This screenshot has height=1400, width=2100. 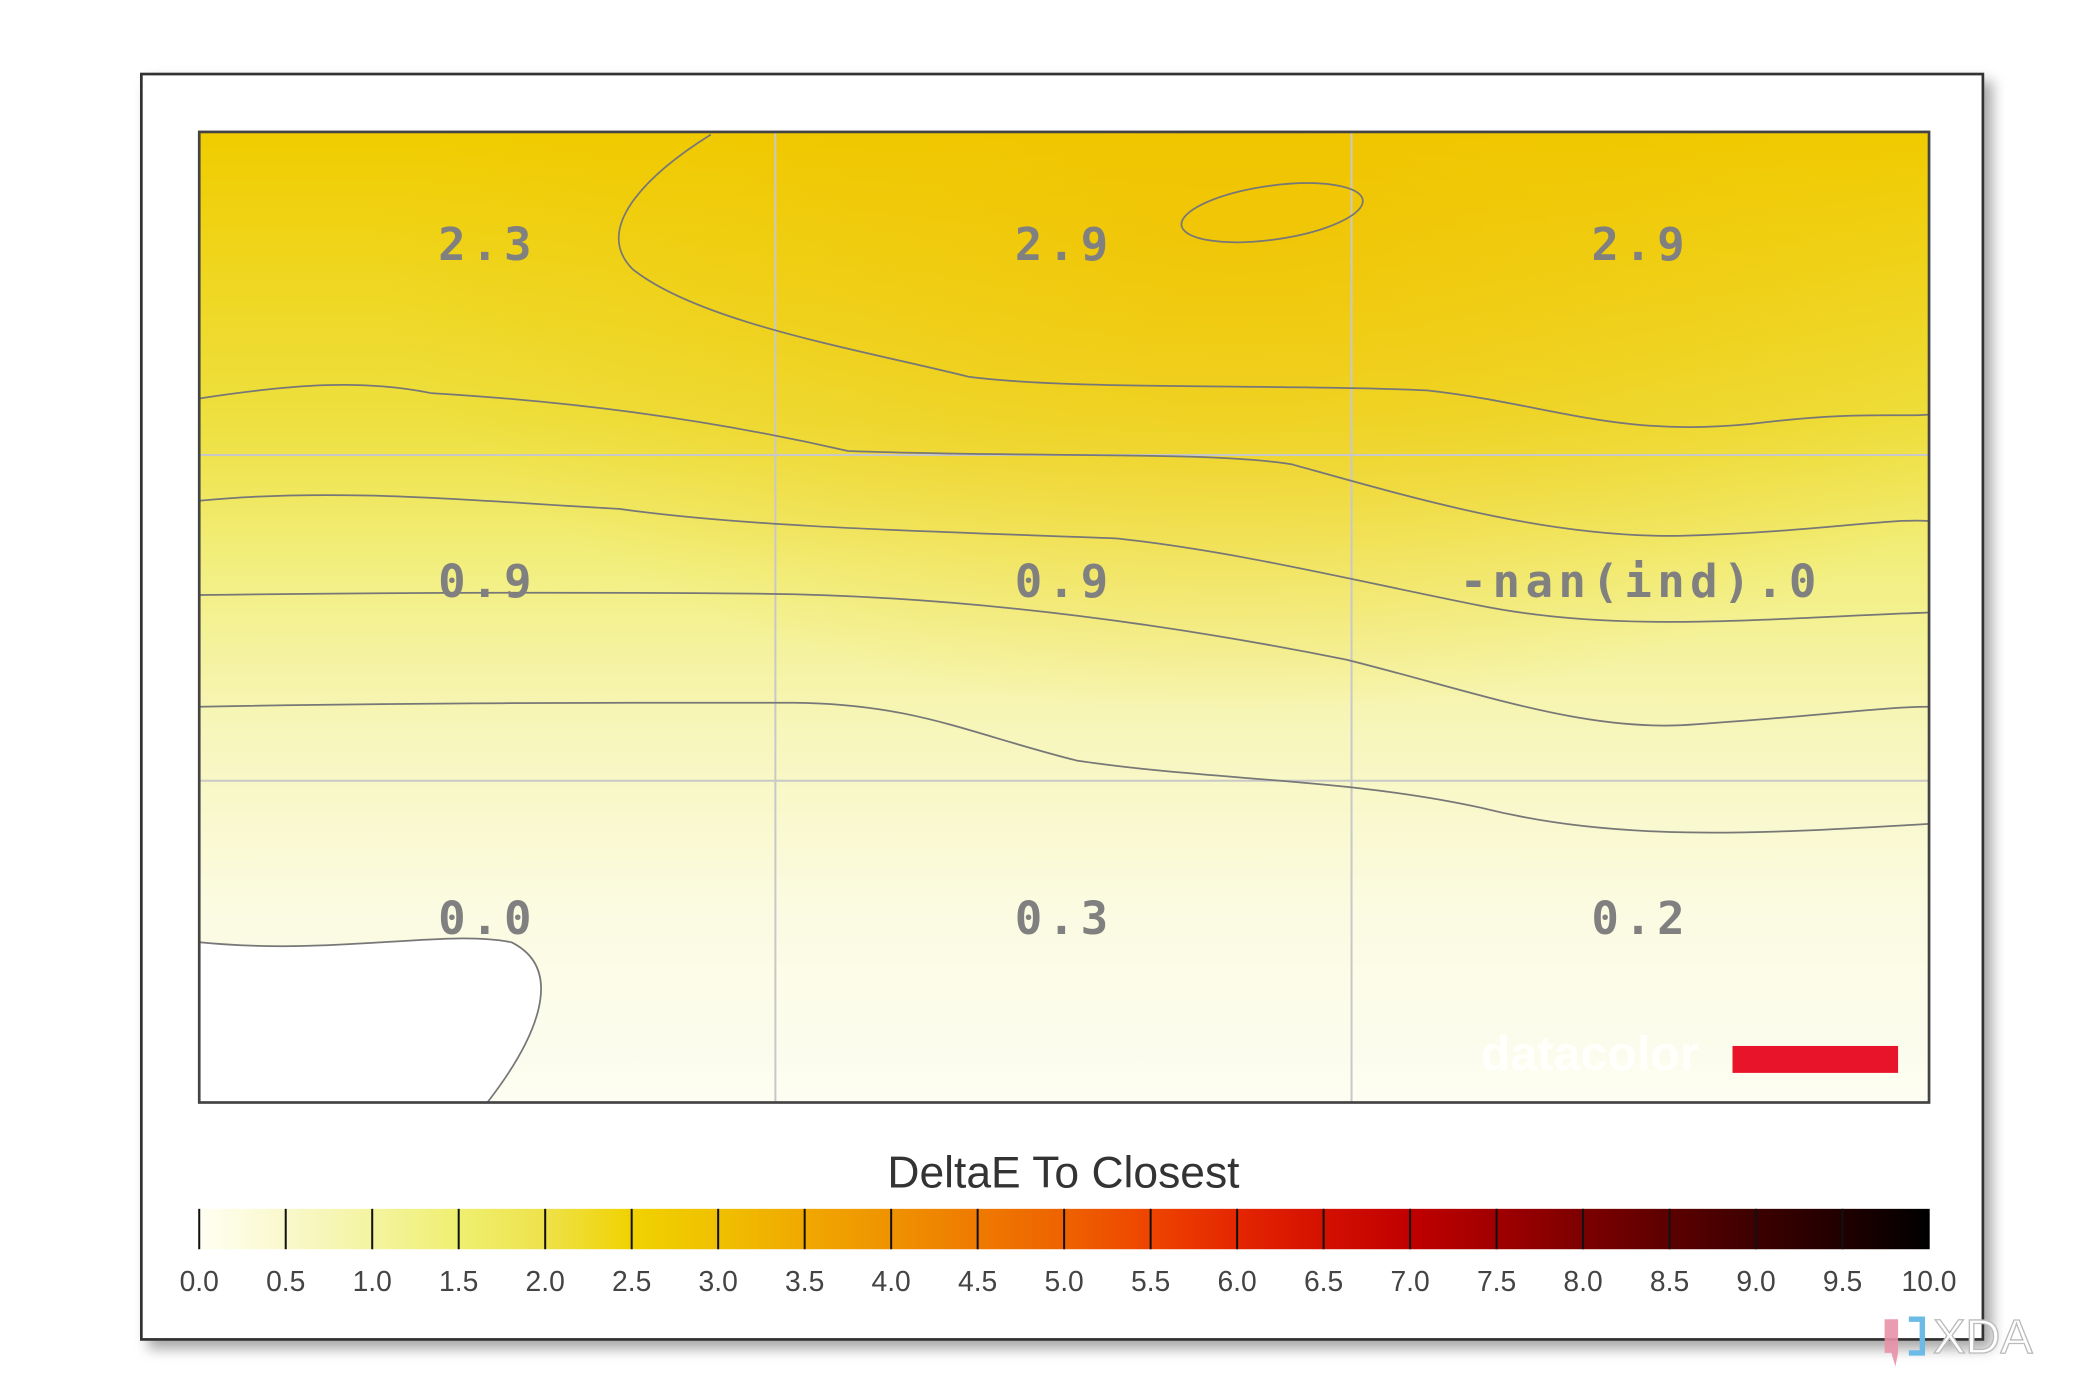 I want to click on colorbar-tick-label: 9.0, so click(x=1755, y=1281).